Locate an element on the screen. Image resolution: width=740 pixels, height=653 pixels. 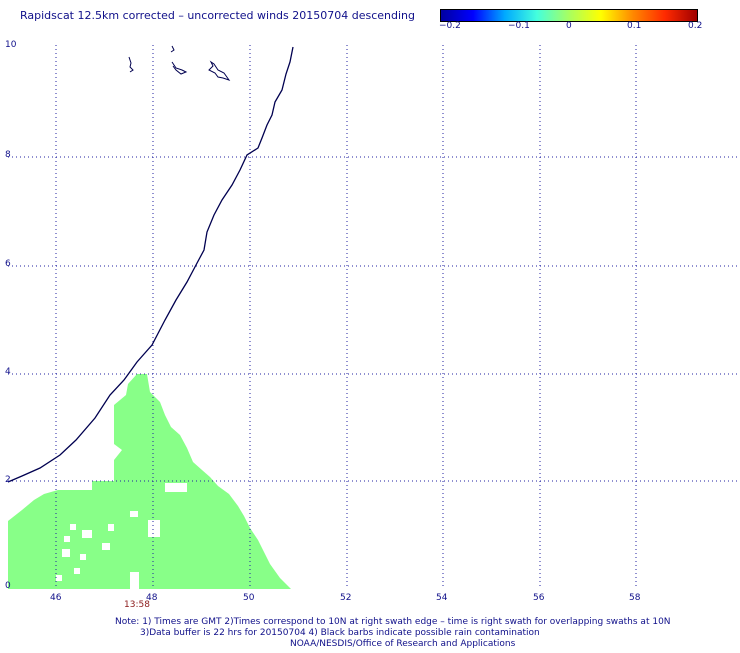
x-tick-58: 58 is located at coordinates (635, 598).